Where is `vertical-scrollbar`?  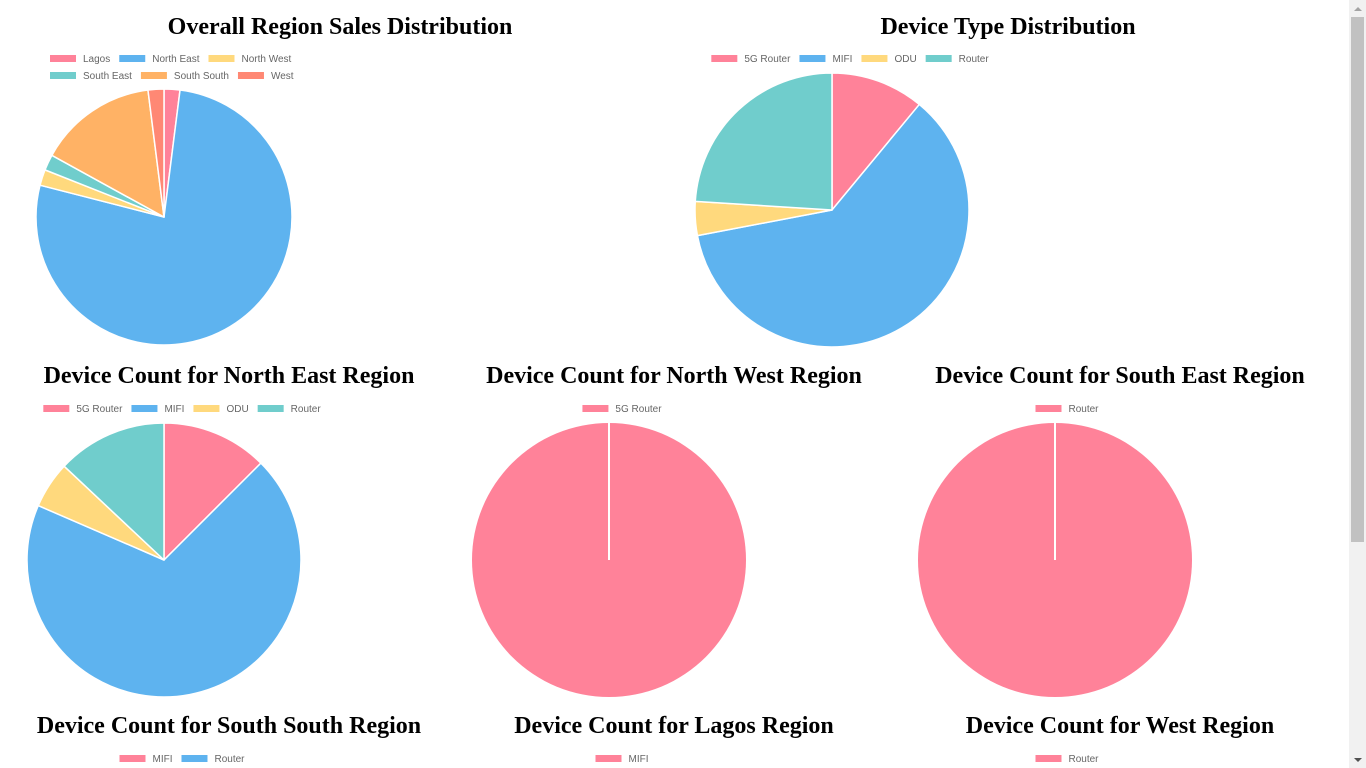
vertical-scrollbar is located at coordinates (1357, 384).